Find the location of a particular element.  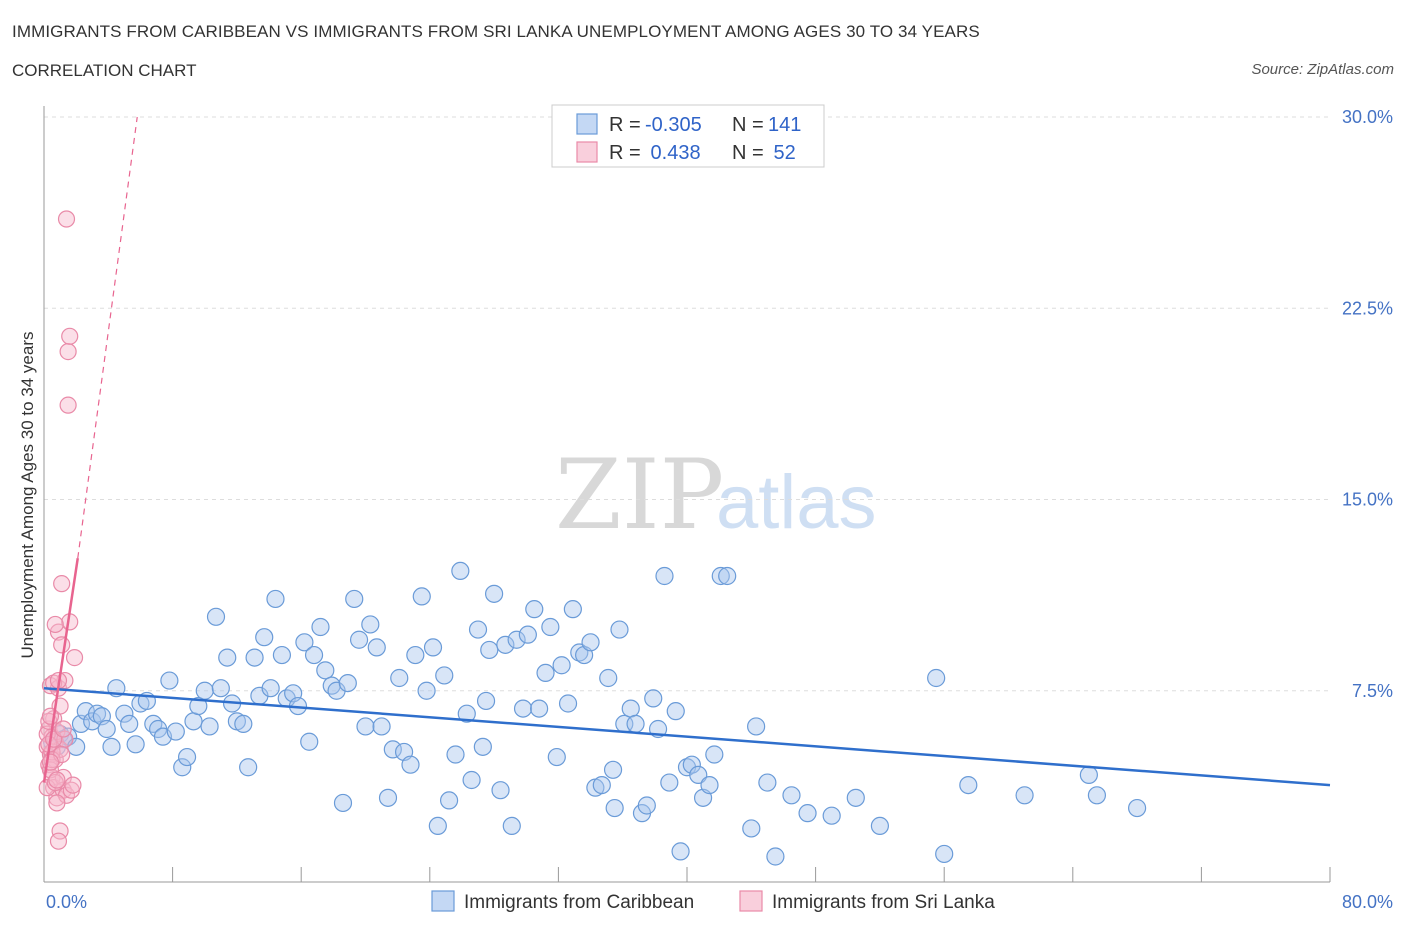

bottom-legend-swatch-caribbean is located at coordinates (443, 901).